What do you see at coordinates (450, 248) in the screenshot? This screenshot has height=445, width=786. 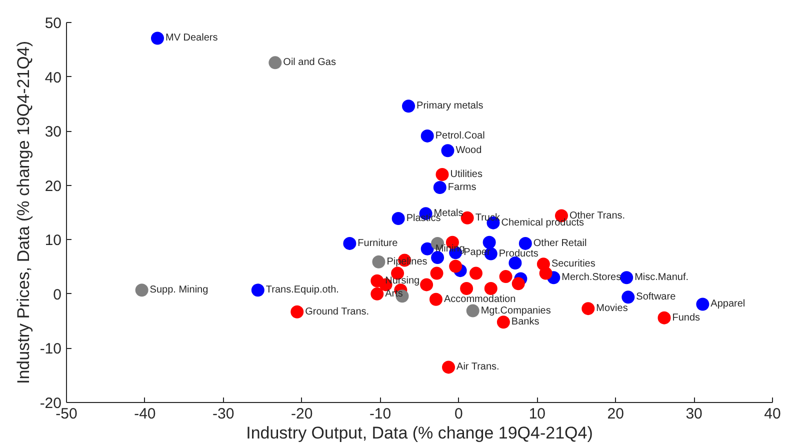 I see `data-label: Mining` at bounding box center [450, 248].